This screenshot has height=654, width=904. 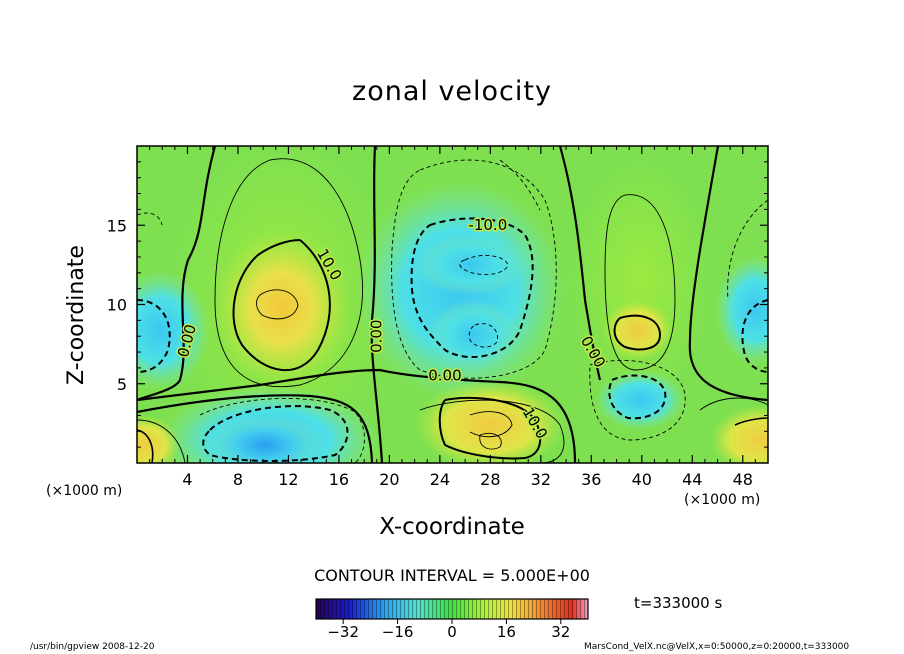 I want to click on x-tick-label: 8, so click(x=238, y=479).